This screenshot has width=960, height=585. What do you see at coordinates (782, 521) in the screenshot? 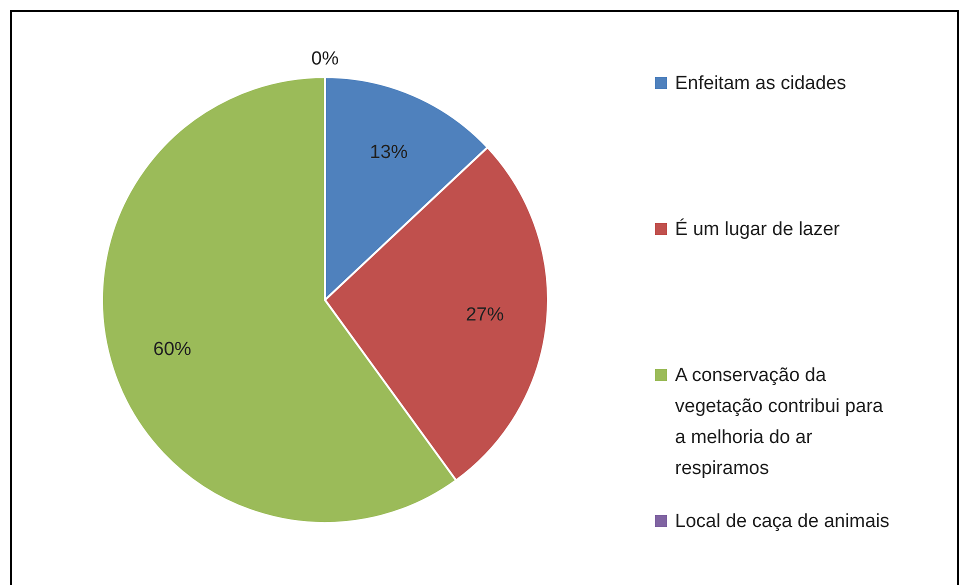
I see `legend-label: Local de caça de animais` at bounding box center [782, 521].